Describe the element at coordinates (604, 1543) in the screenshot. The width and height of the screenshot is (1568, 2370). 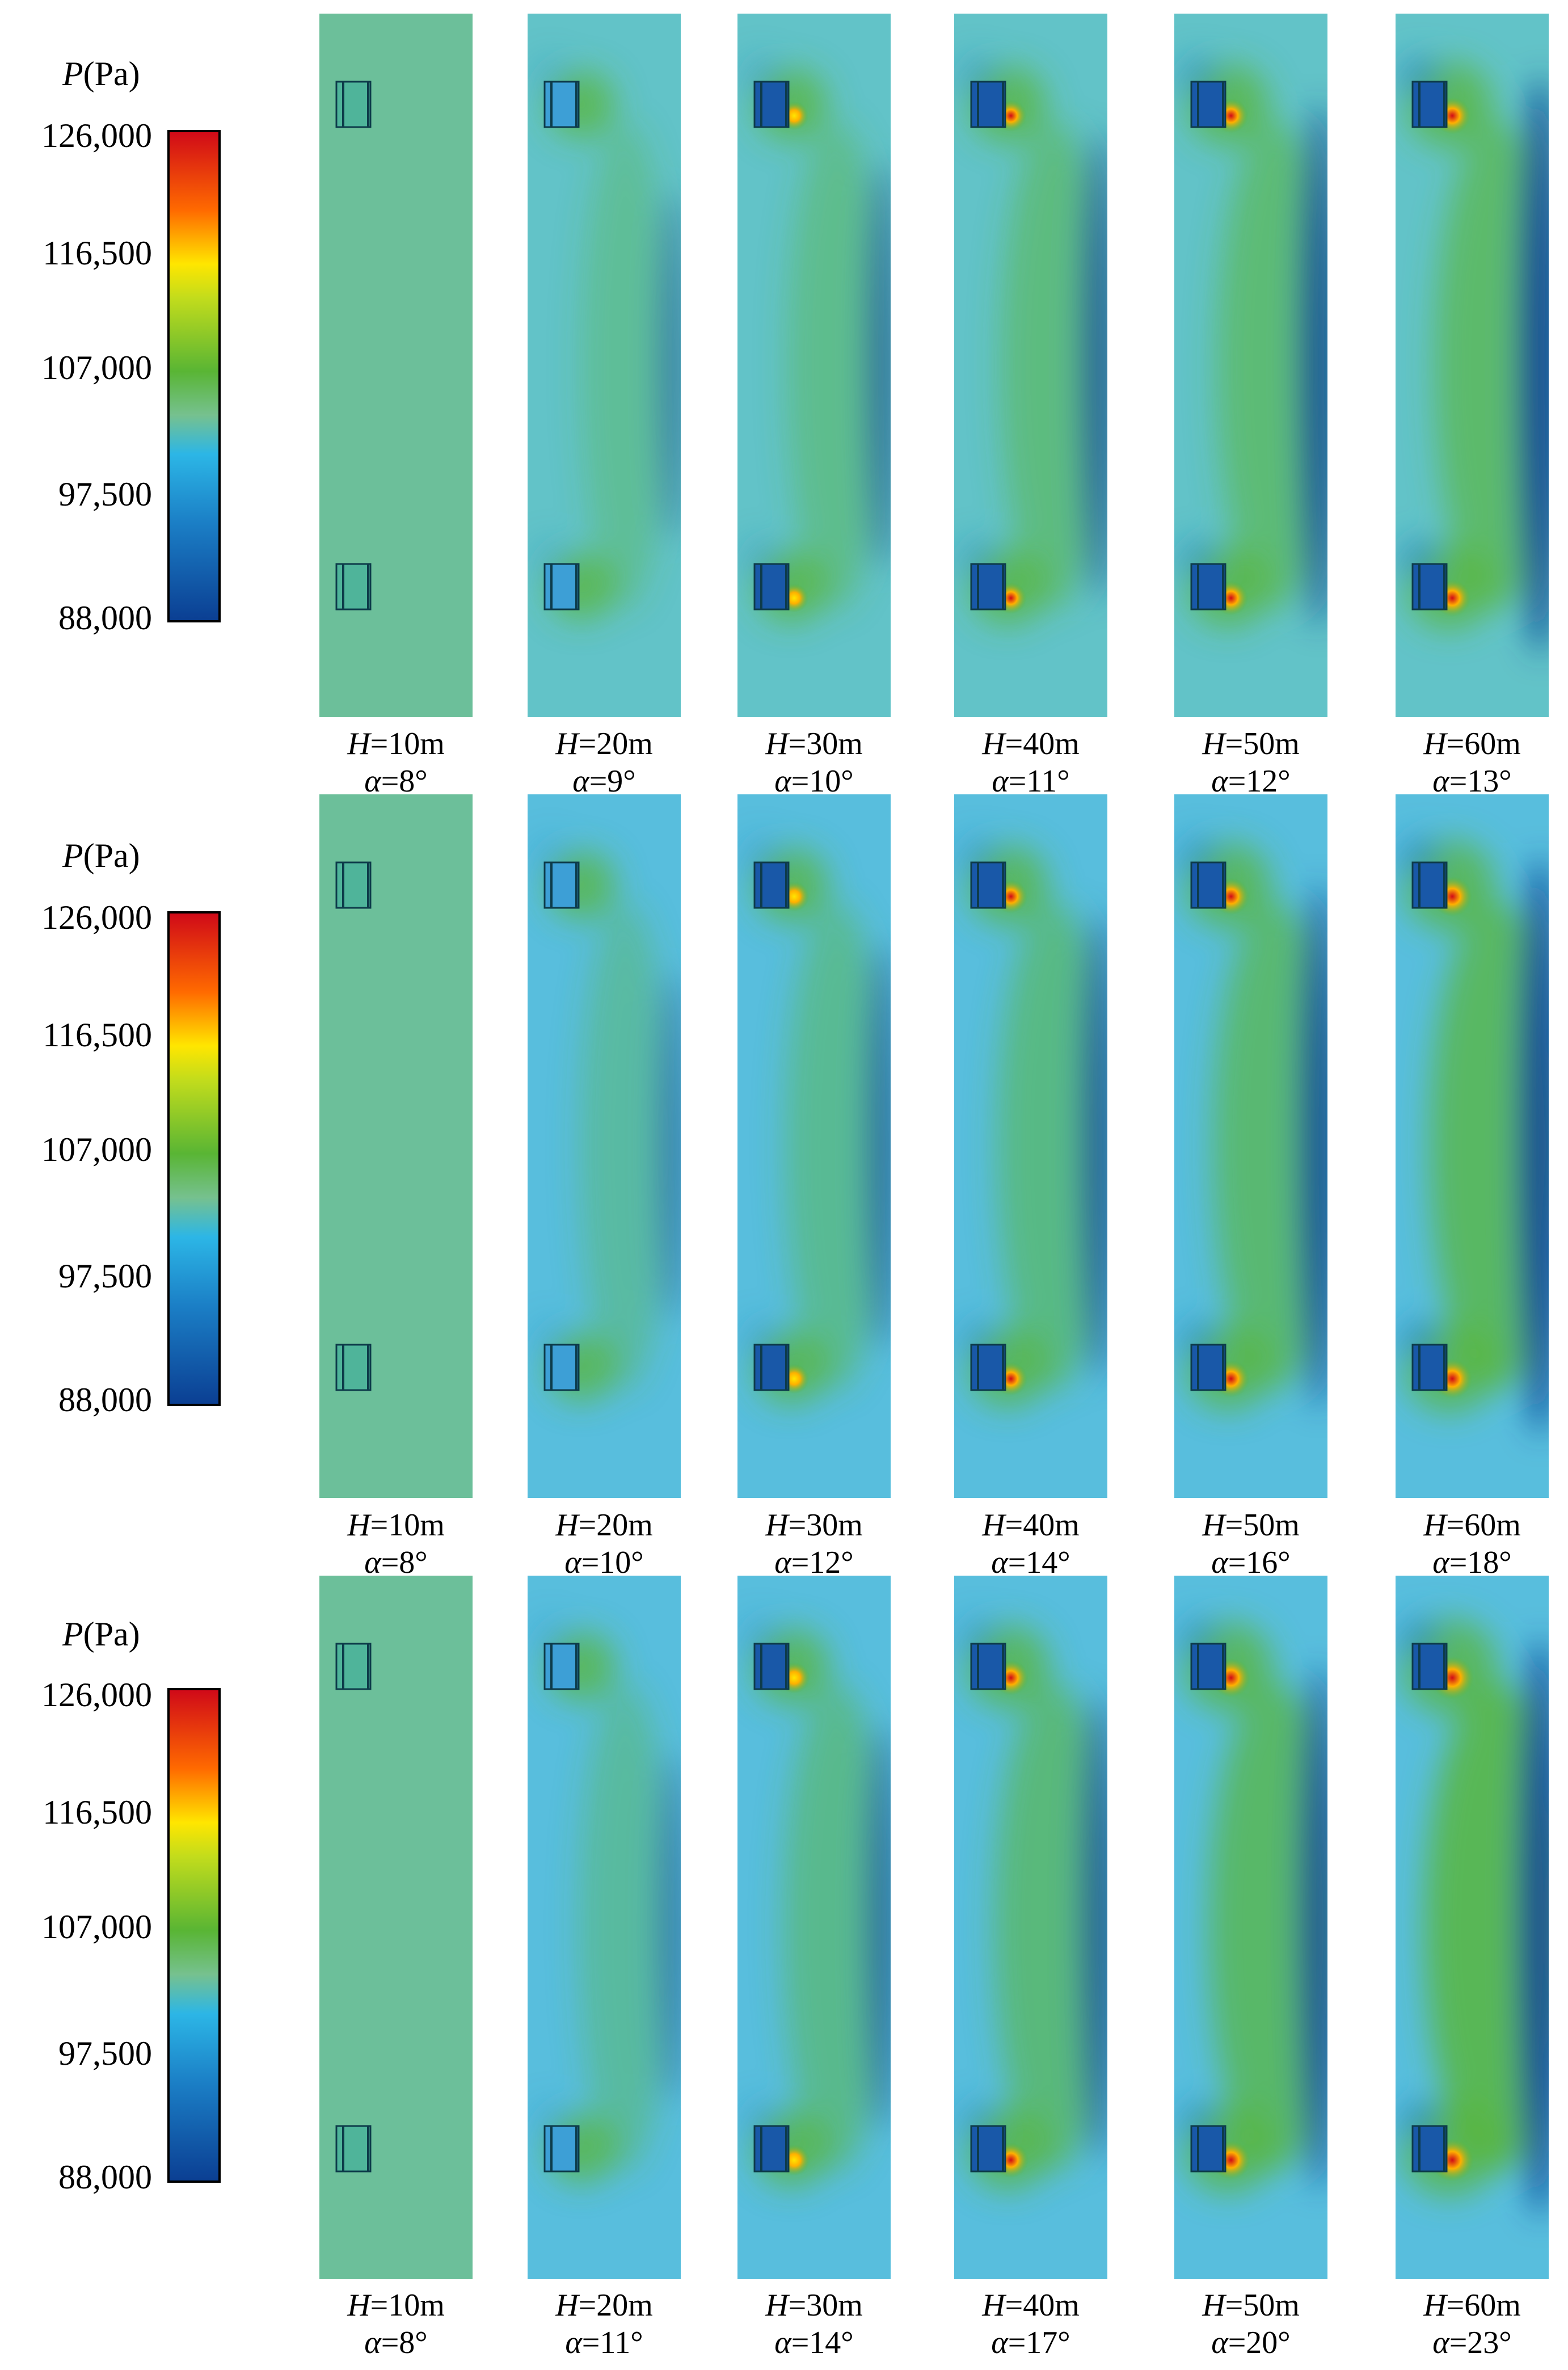
I see `panel-caption: H=20m α=10°` at that location.